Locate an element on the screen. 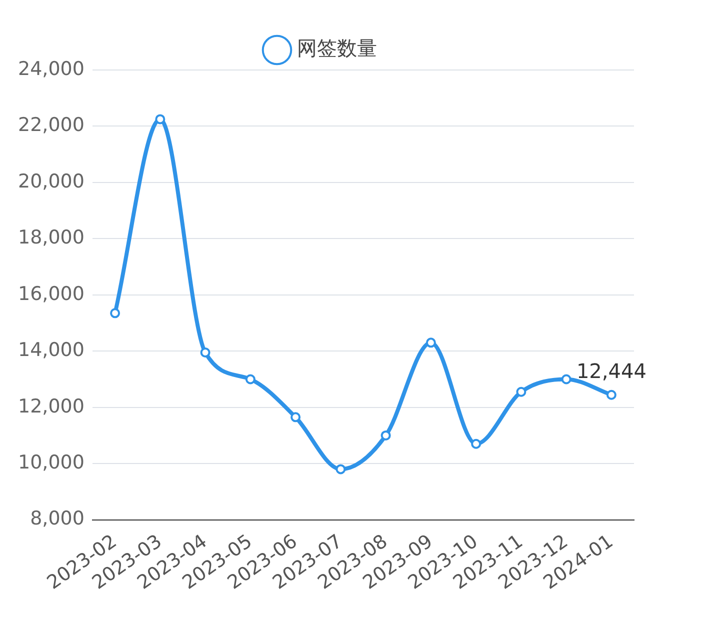  y-tick-label: 12,000 is located at coordinates (51, 406).